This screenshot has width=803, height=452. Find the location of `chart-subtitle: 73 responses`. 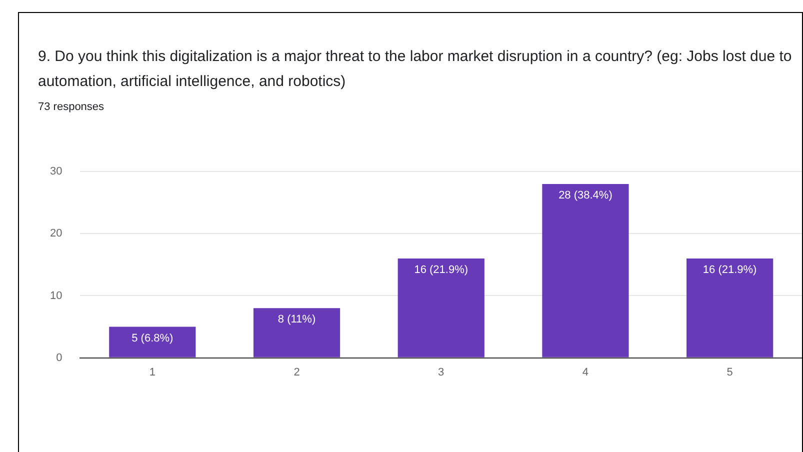

chart-subtitle: 73 responses is located at coordinates (71, 107).